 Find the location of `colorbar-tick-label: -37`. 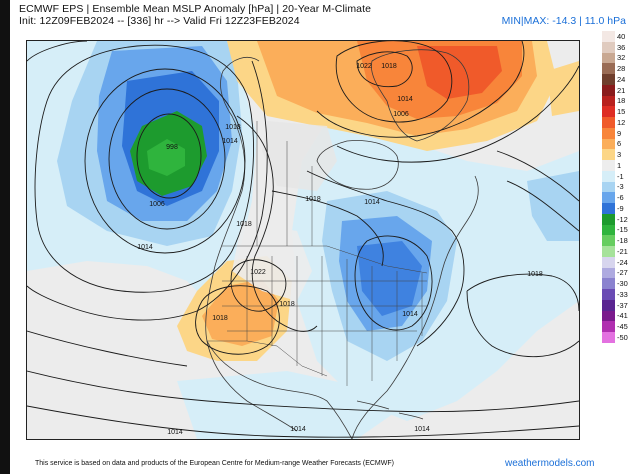

colorbar-tick-label: -37 is located at coordinates (622, 305).